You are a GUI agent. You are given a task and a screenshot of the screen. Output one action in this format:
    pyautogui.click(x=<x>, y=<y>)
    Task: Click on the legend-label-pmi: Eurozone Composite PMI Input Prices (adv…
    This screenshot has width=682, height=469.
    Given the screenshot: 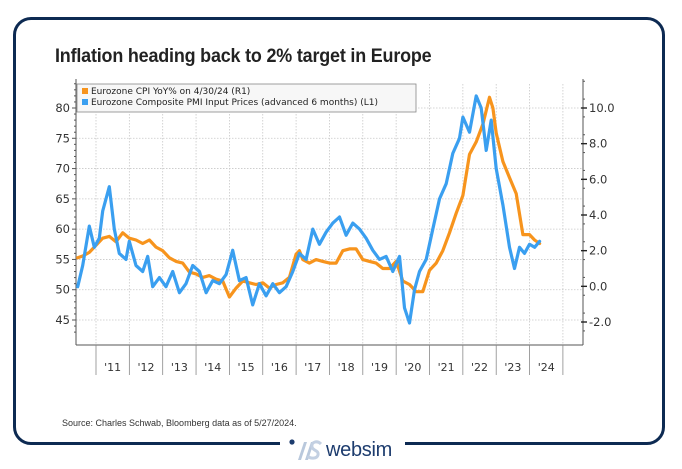 What is the action you would take?
    pyautogui.click(x=234, y=103)
    